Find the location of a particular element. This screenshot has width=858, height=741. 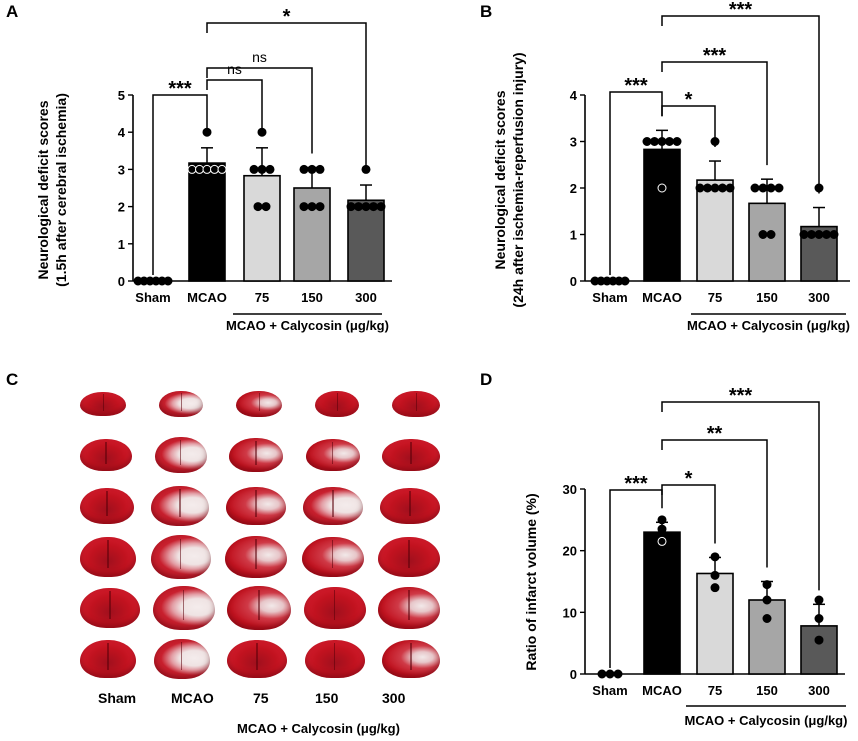

panel-d-label: D is located at coordinates (486, 379).